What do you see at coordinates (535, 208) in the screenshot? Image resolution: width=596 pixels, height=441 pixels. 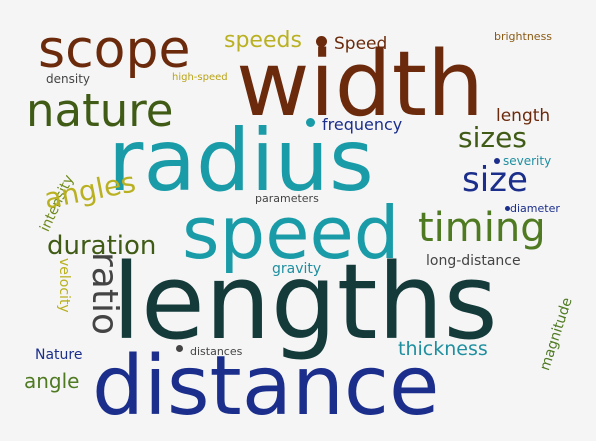 I see `word-diameter: diameter` at bounding box center [535, 208].